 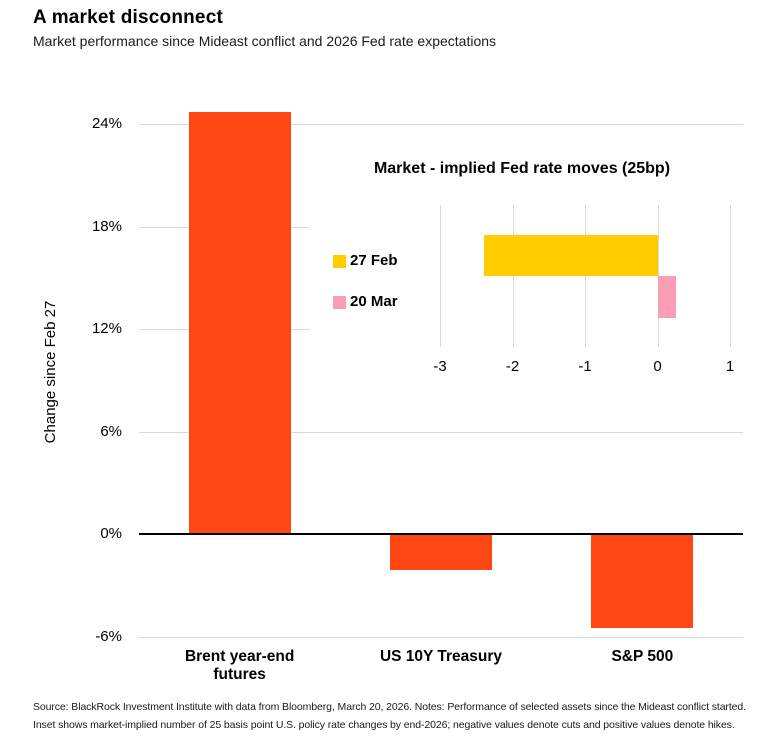 What do you see at coordinates (239, 665) in the screenshot?
I see `category-label: Brent year-end futures` at bounding box center [239, 665].